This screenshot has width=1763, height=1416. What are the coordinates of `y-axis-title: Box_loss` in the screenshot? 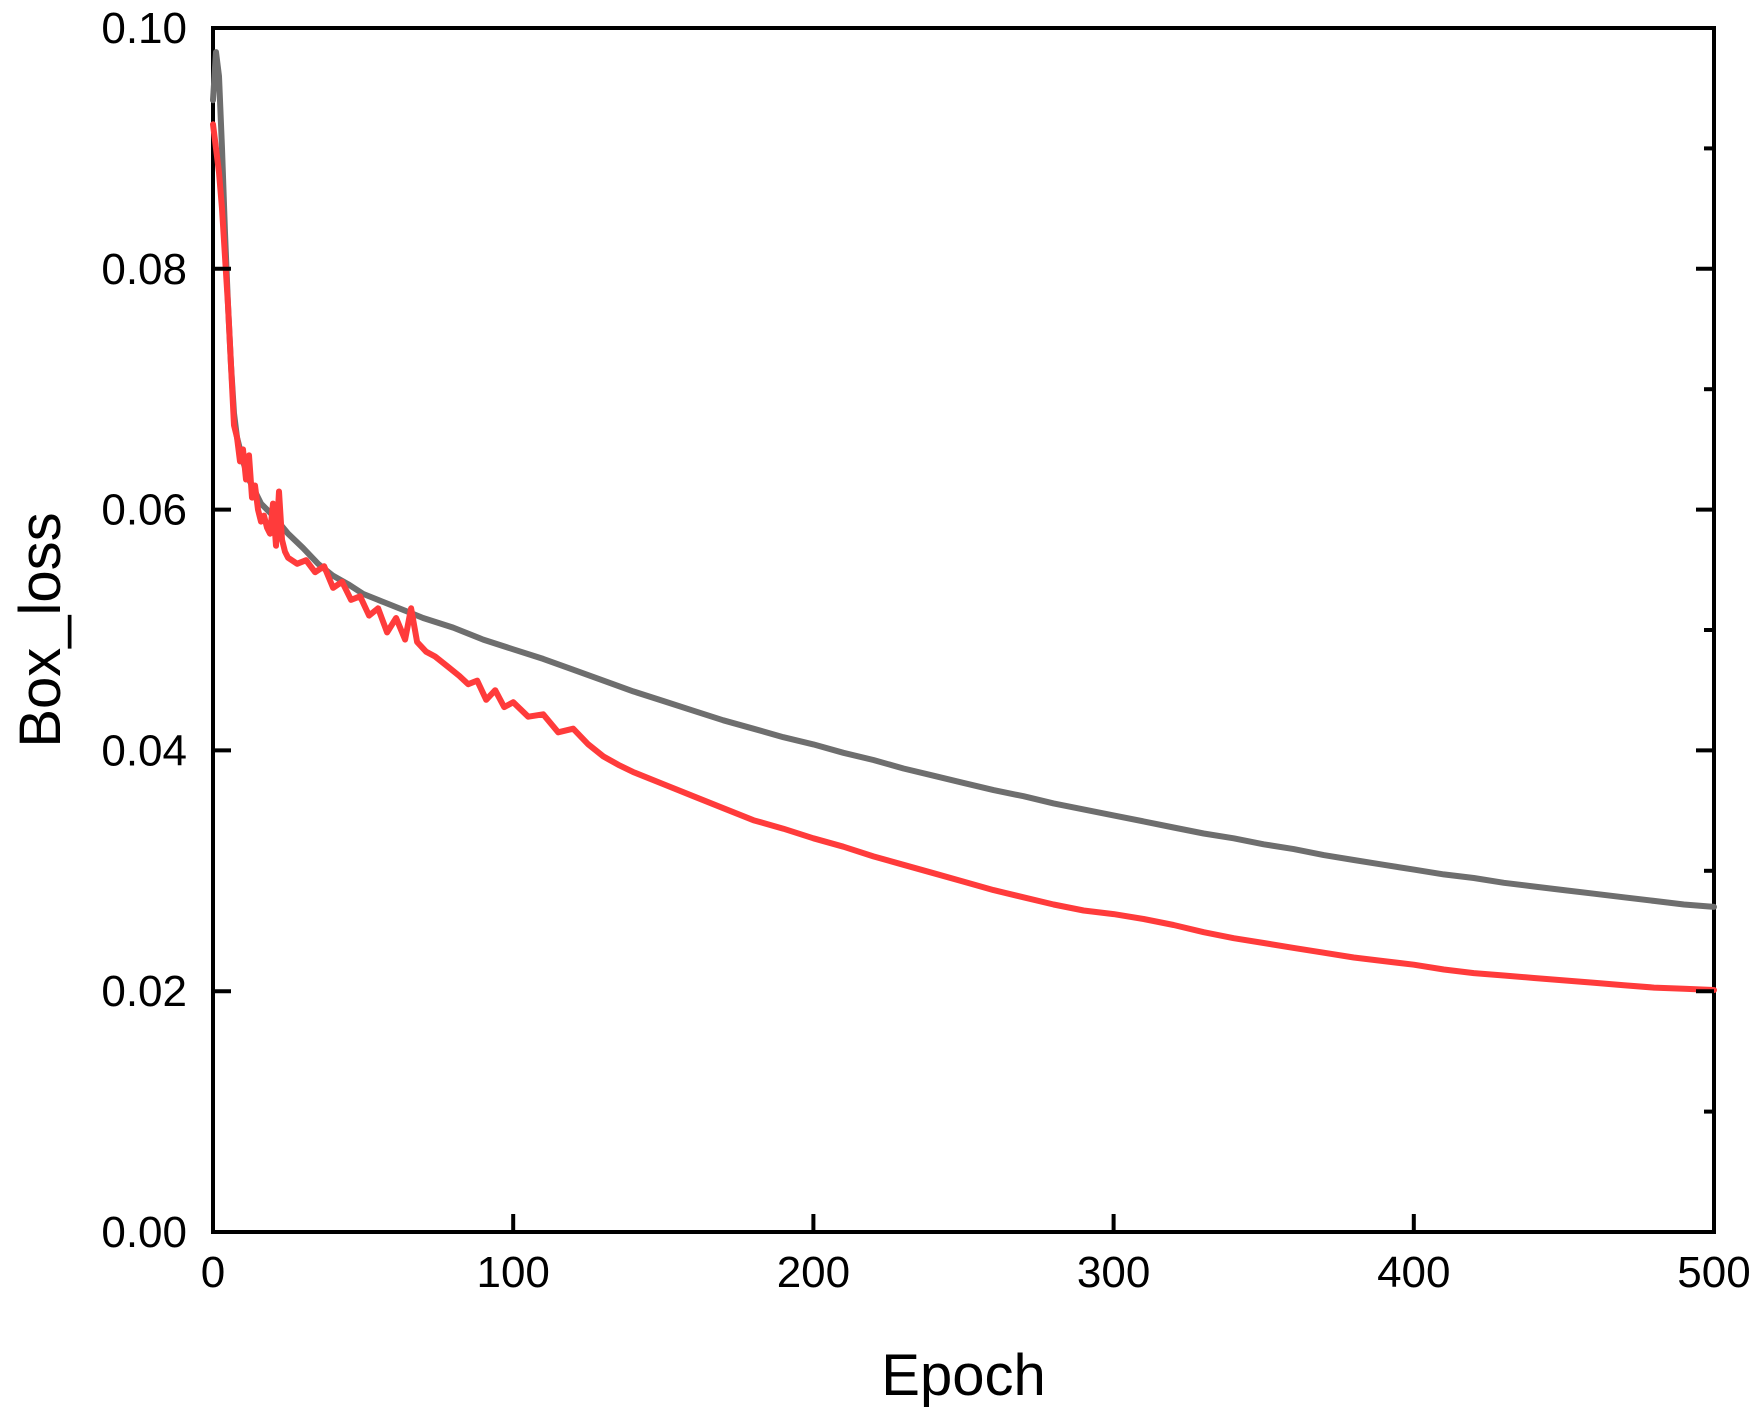 It's located at (40, 629).